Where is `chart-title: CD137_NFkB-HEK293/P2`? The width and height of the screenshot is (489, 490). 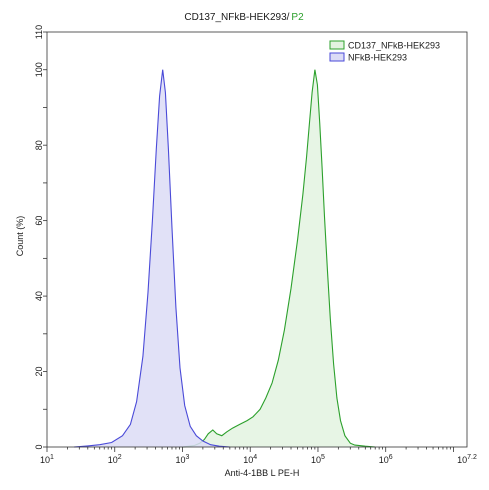 chart-title: CD137_NFkB-HEK293/P2 is located at coordinates (244, 17).